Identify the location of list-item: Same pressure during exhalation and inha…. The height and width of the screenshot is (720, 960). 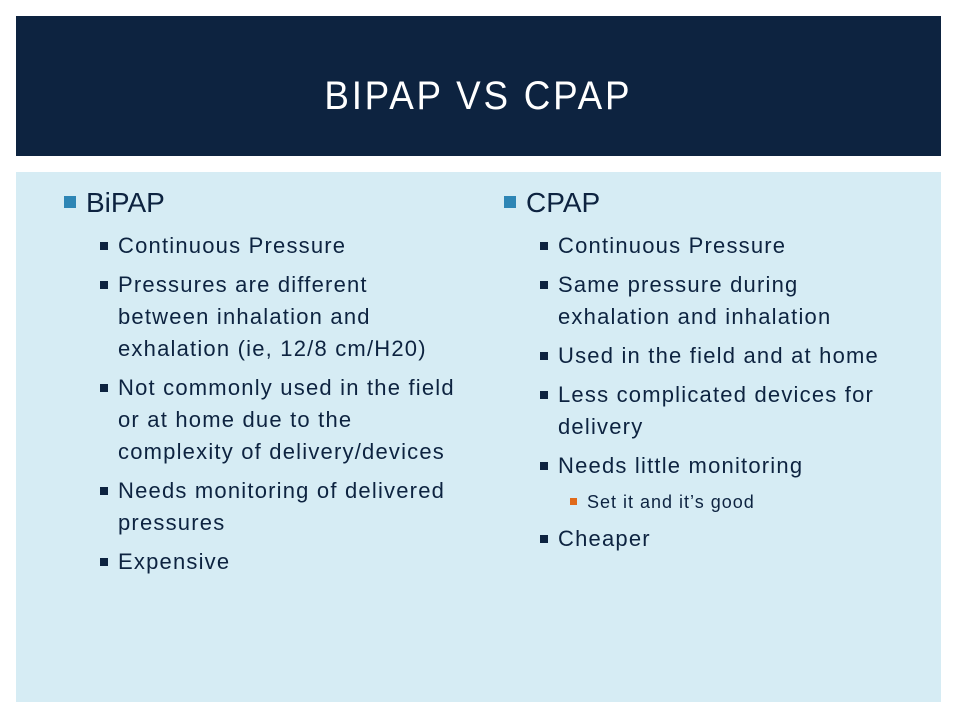
(722, 301).